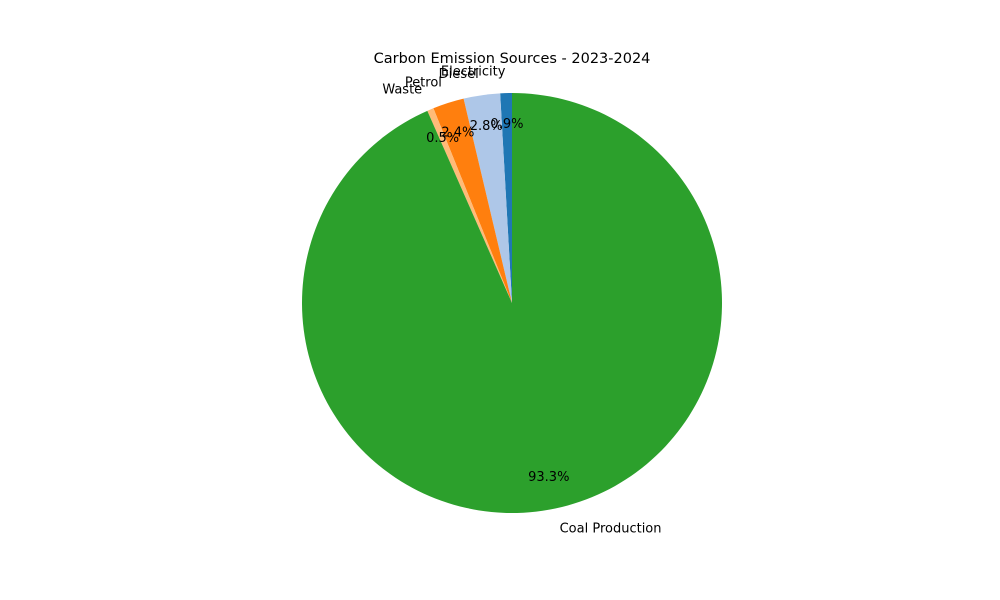 Image resolution: width=1000 pixels, height=600 pixels. What do you see at coordinates (512, 59) in the screenshot?
I see `chart-title: Carbon Emission Sources - 2023-2024` at bounding box center [512, 59].